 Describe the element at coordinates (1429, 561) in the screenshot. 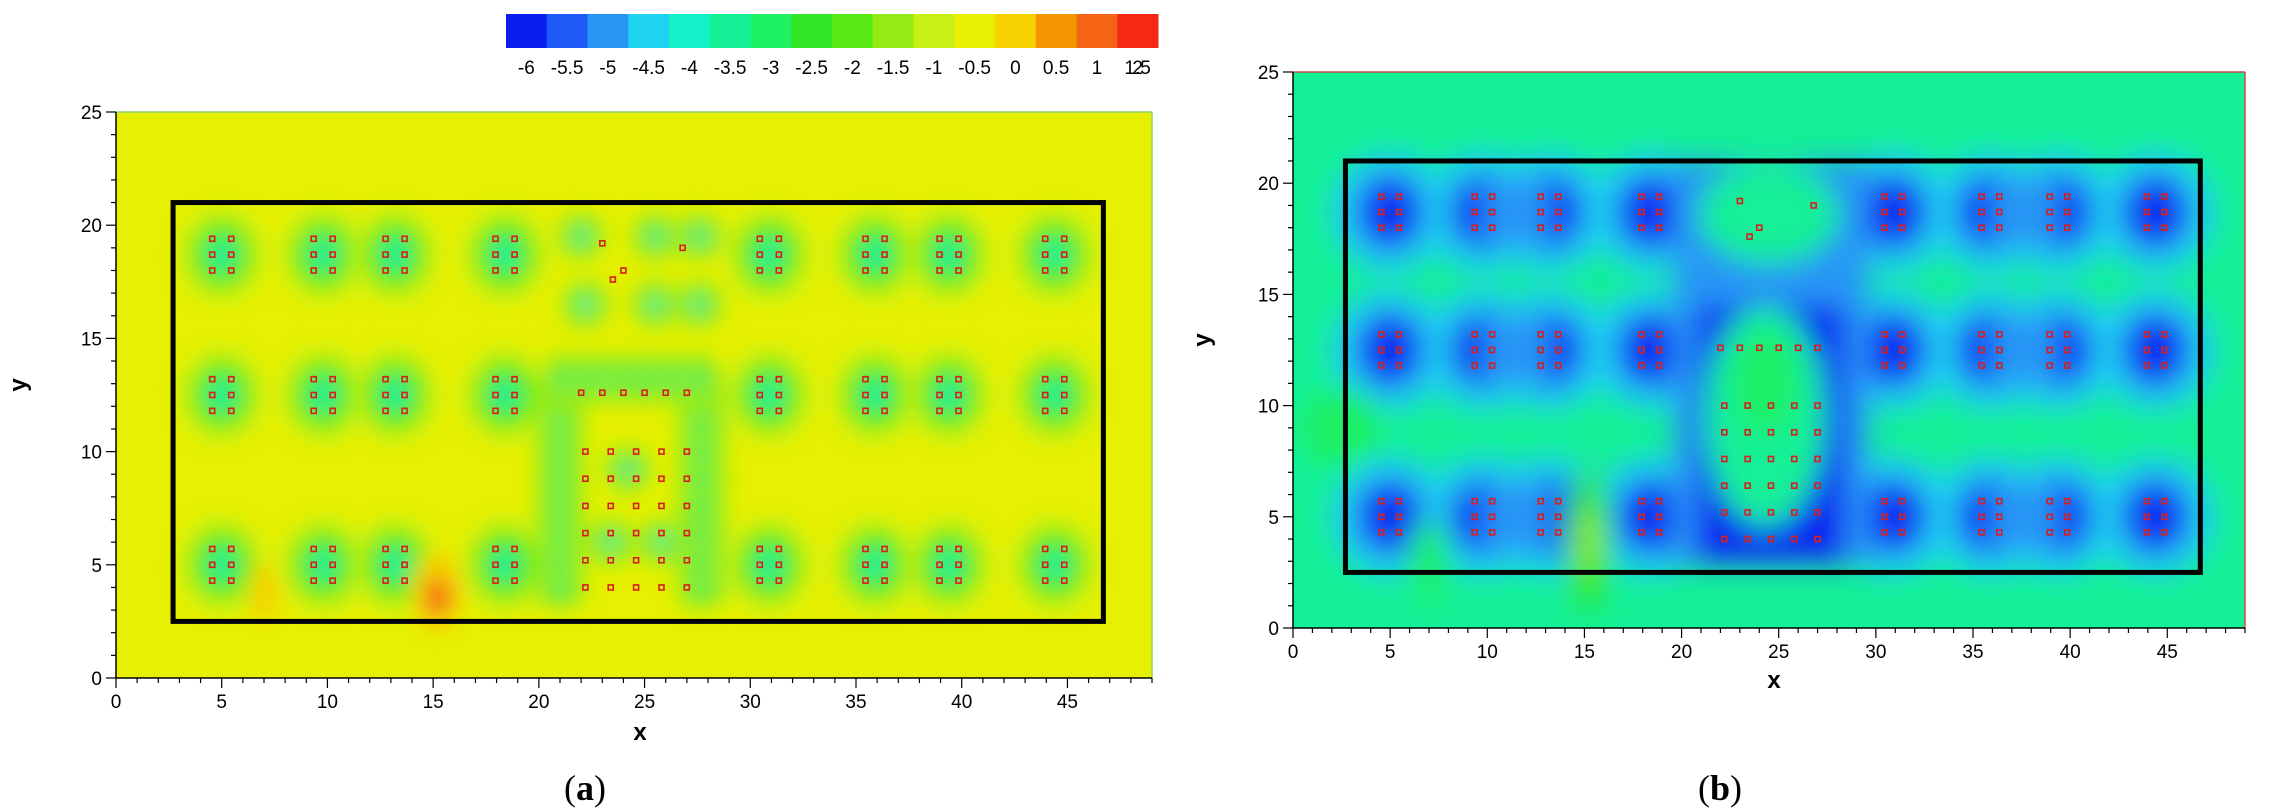

I see `edge-anomaly` at that location.